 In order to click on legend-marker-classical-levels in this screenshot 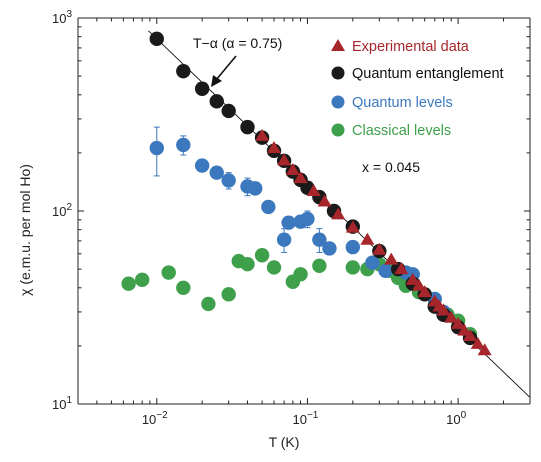, I will do `click(338, 130)`.